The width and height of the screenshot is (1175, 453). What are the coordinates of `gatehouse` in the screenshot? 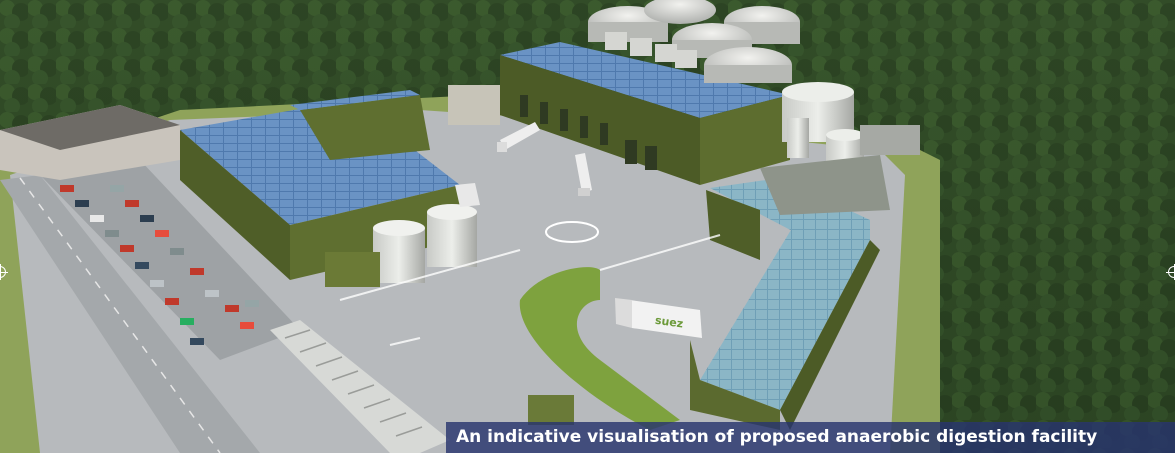 It's located at (551, 410).